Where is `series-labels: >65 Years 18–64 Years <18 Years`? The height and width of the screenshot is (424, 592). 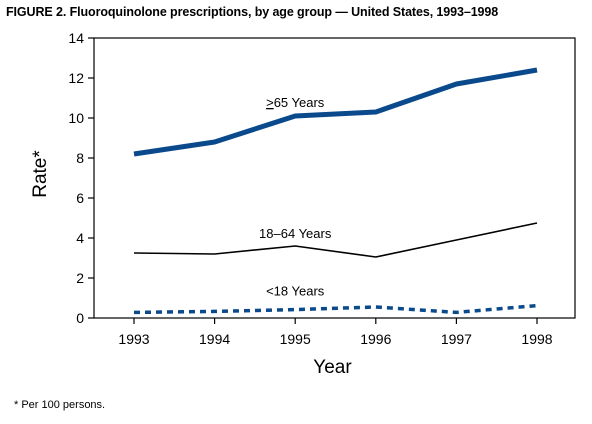 series-labels: >65 Years 18–64 Years <18 Years is located at coordinates (295, 197).